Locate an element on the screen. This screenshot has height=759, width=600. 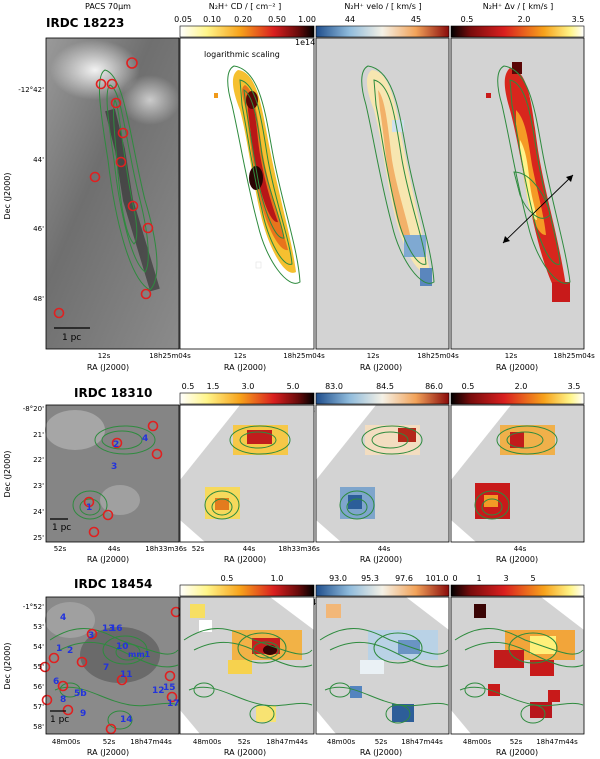
row2-dec-tick-5: 24' is located at coordinates (38, 512).